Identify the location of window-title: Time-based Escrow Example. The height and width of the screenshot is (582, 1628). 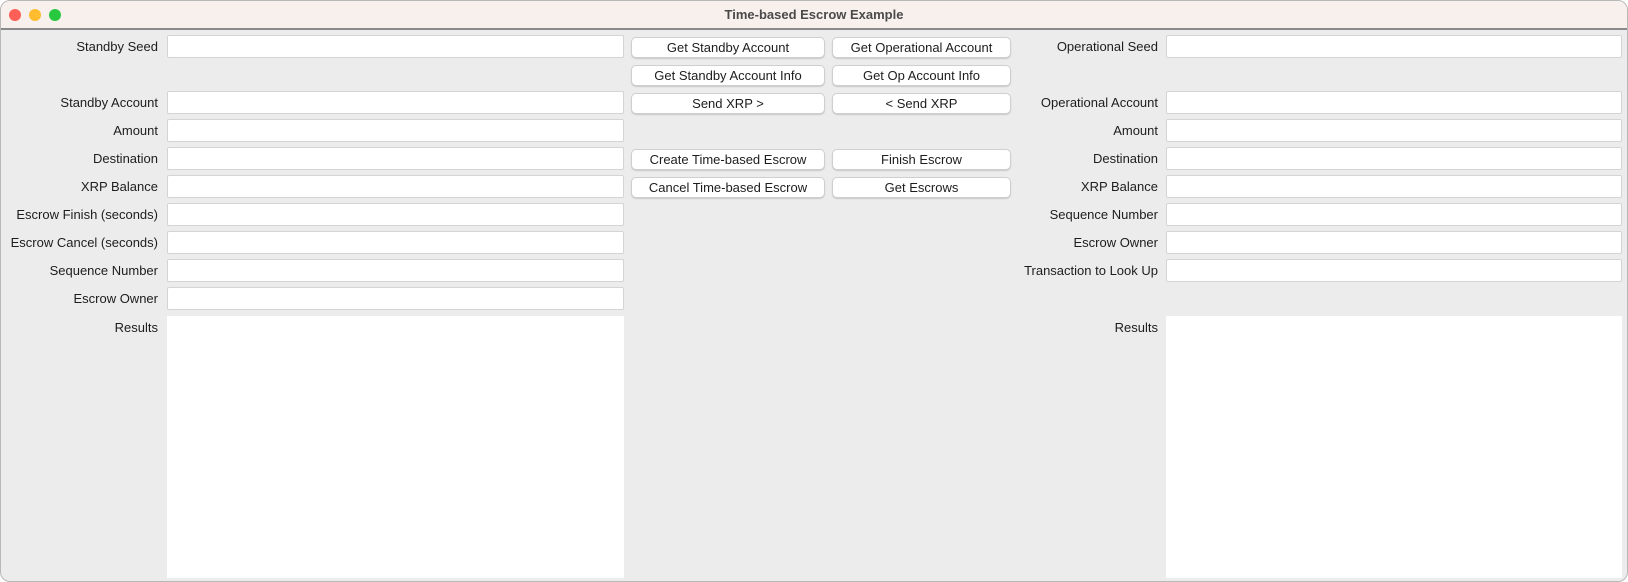
(814, 14).